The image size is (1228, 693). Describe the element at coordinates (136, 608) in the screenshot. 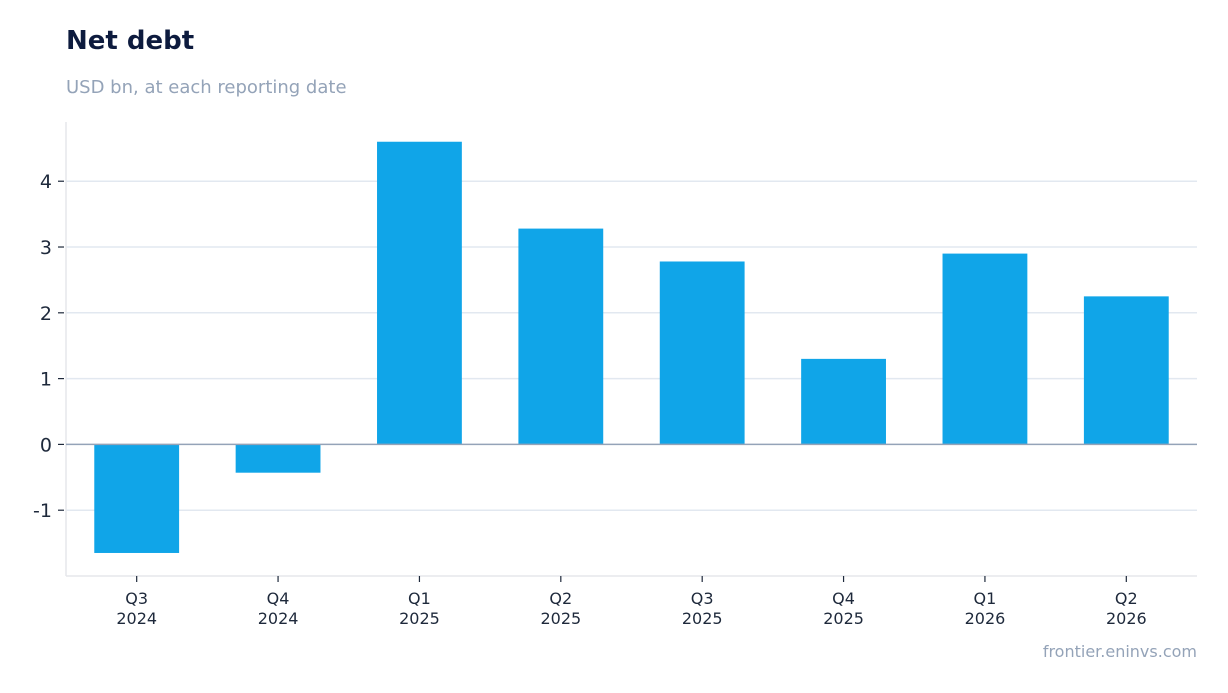

I see `x-tick-label: Q3 2024` at that location.